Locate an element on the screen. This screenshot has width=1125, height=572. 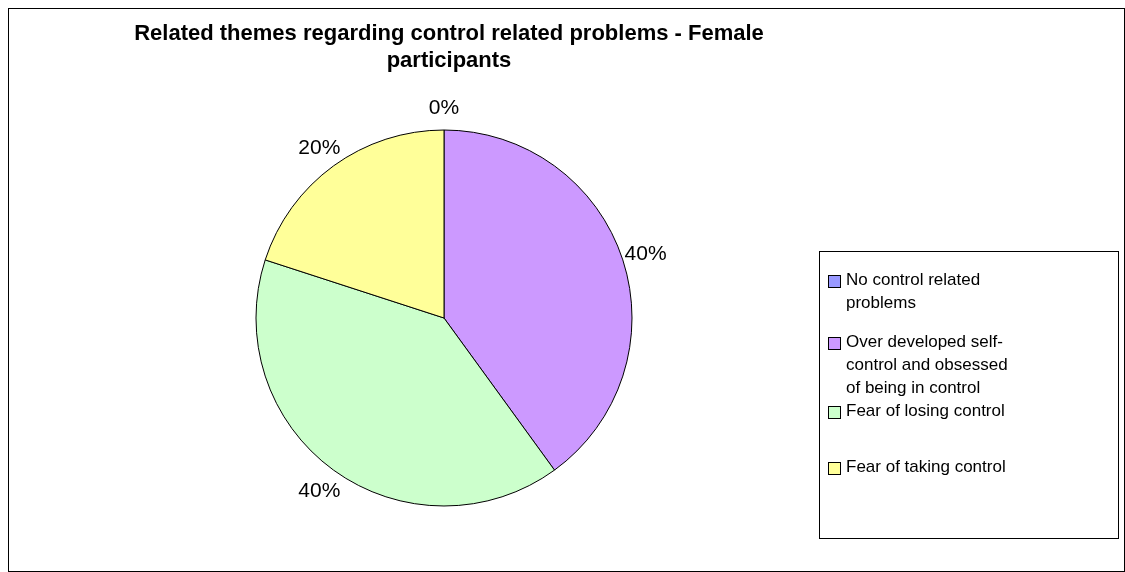
legend-label: Over developed self-control and obsessed of being in control is located at coordinates (927, 365).